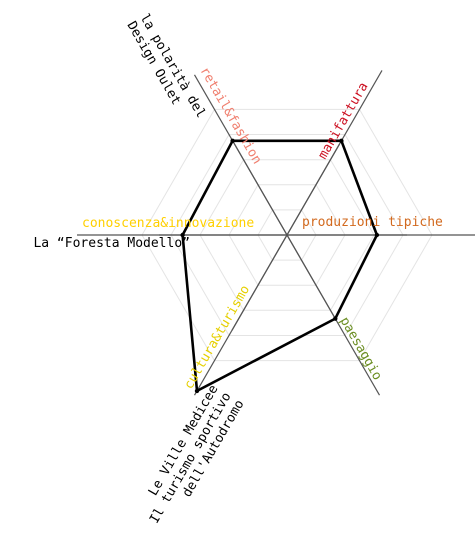 The width and height of the screenshot is (475, 540). Describe the element at coordinates (377, 235) in the screenshot. I see `data-point-produzioni-tipiche` at that location.